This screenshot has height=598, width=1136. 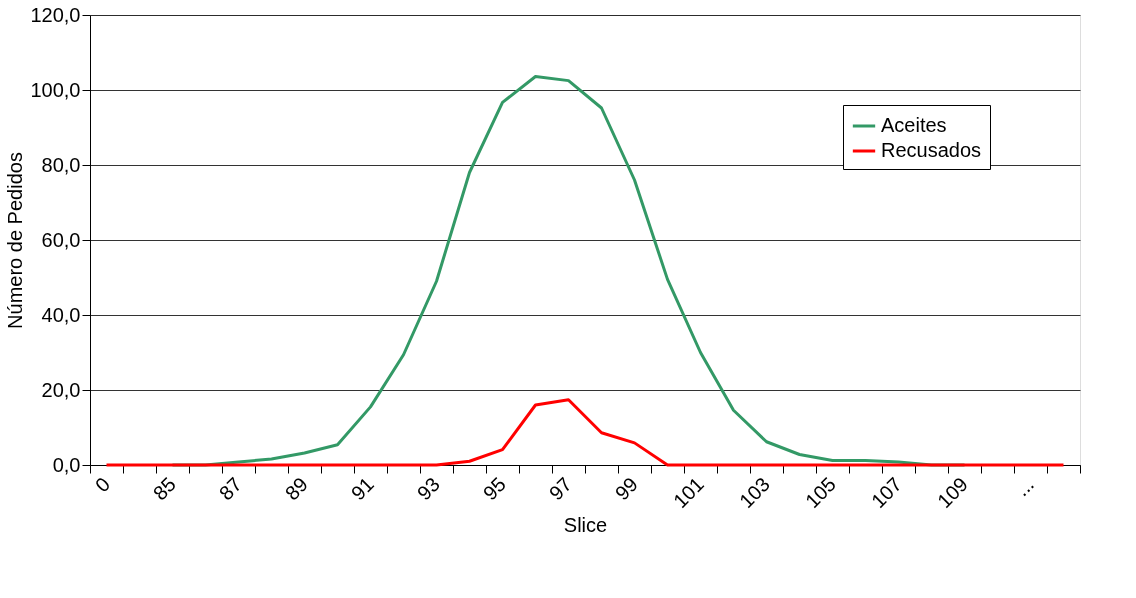 I want to click on x-tick-label: 0, so click(x=102, y=485).